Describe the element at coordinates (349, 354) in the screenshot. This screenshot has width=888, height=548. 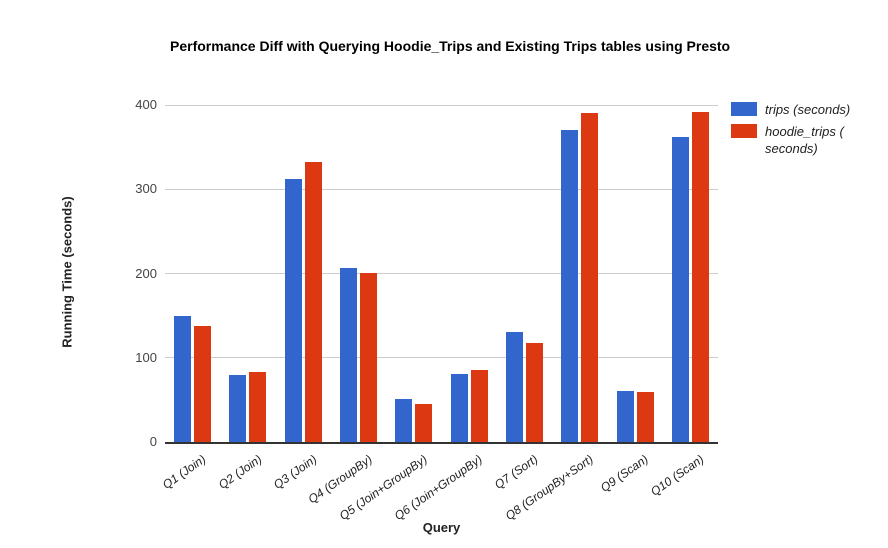
I see `bar-q4-trips` at that location.